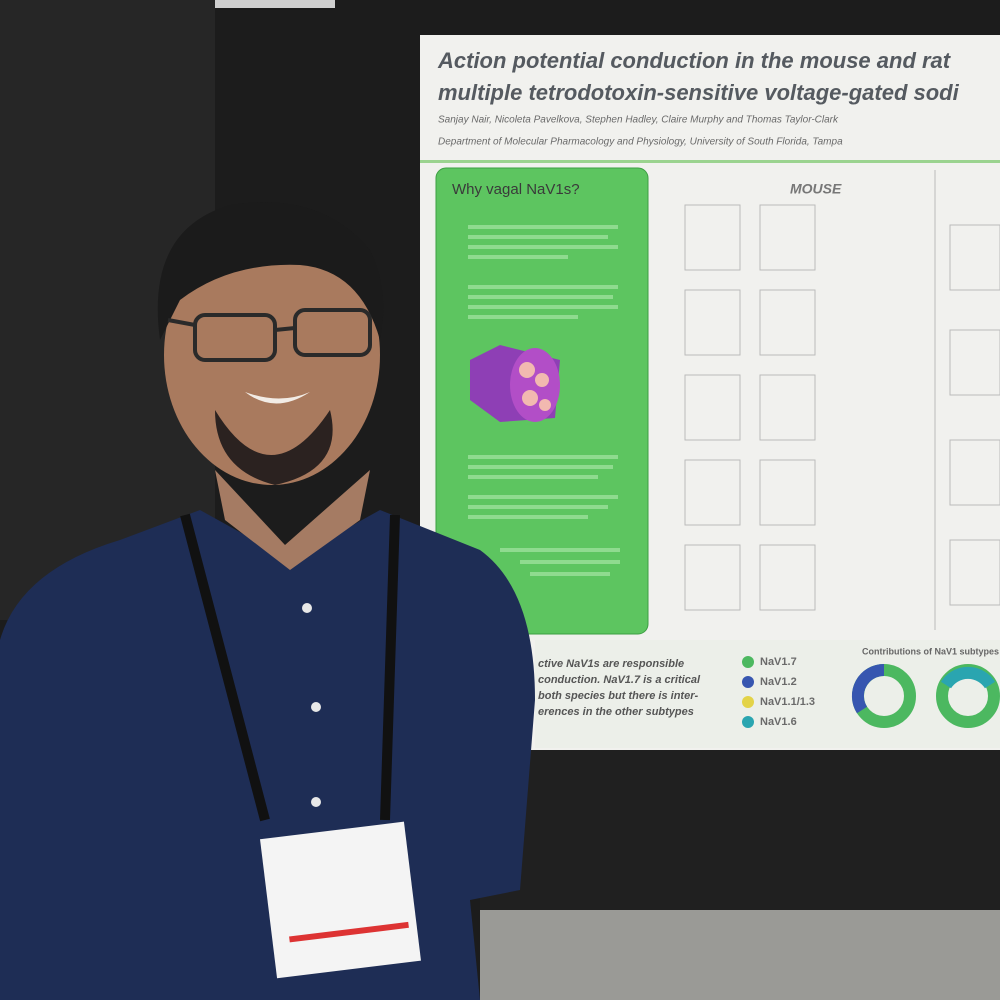 Image resolution: width=1000 pixels, height=1000 pixels. What do you see at coordinates (778, 722) in the screenshot?
I see `legend-label: NaV1.6` at bounding box center [778, 722].